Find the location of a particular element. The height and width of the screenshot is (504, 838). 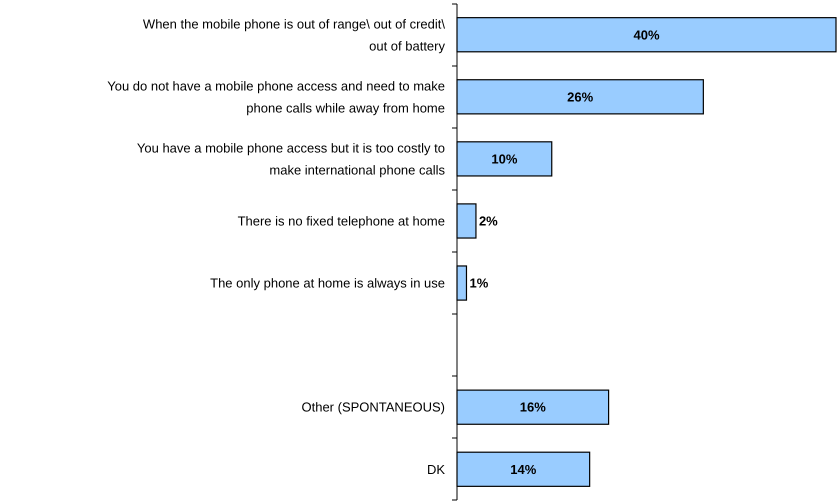

data-label: 1% is located at coordinates (479, 283).